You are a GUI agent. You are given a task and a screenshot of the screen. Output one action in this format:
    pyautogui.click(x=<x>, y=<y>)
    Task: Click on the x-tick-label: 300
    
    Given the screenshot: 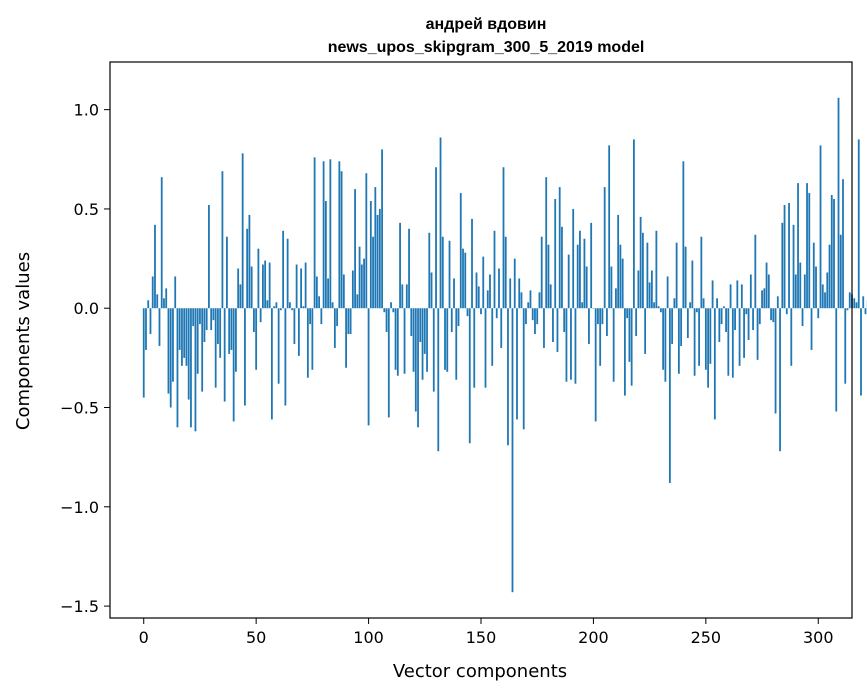 What is the action you would take?
    pyautogui.click(x=818, y=637)
    